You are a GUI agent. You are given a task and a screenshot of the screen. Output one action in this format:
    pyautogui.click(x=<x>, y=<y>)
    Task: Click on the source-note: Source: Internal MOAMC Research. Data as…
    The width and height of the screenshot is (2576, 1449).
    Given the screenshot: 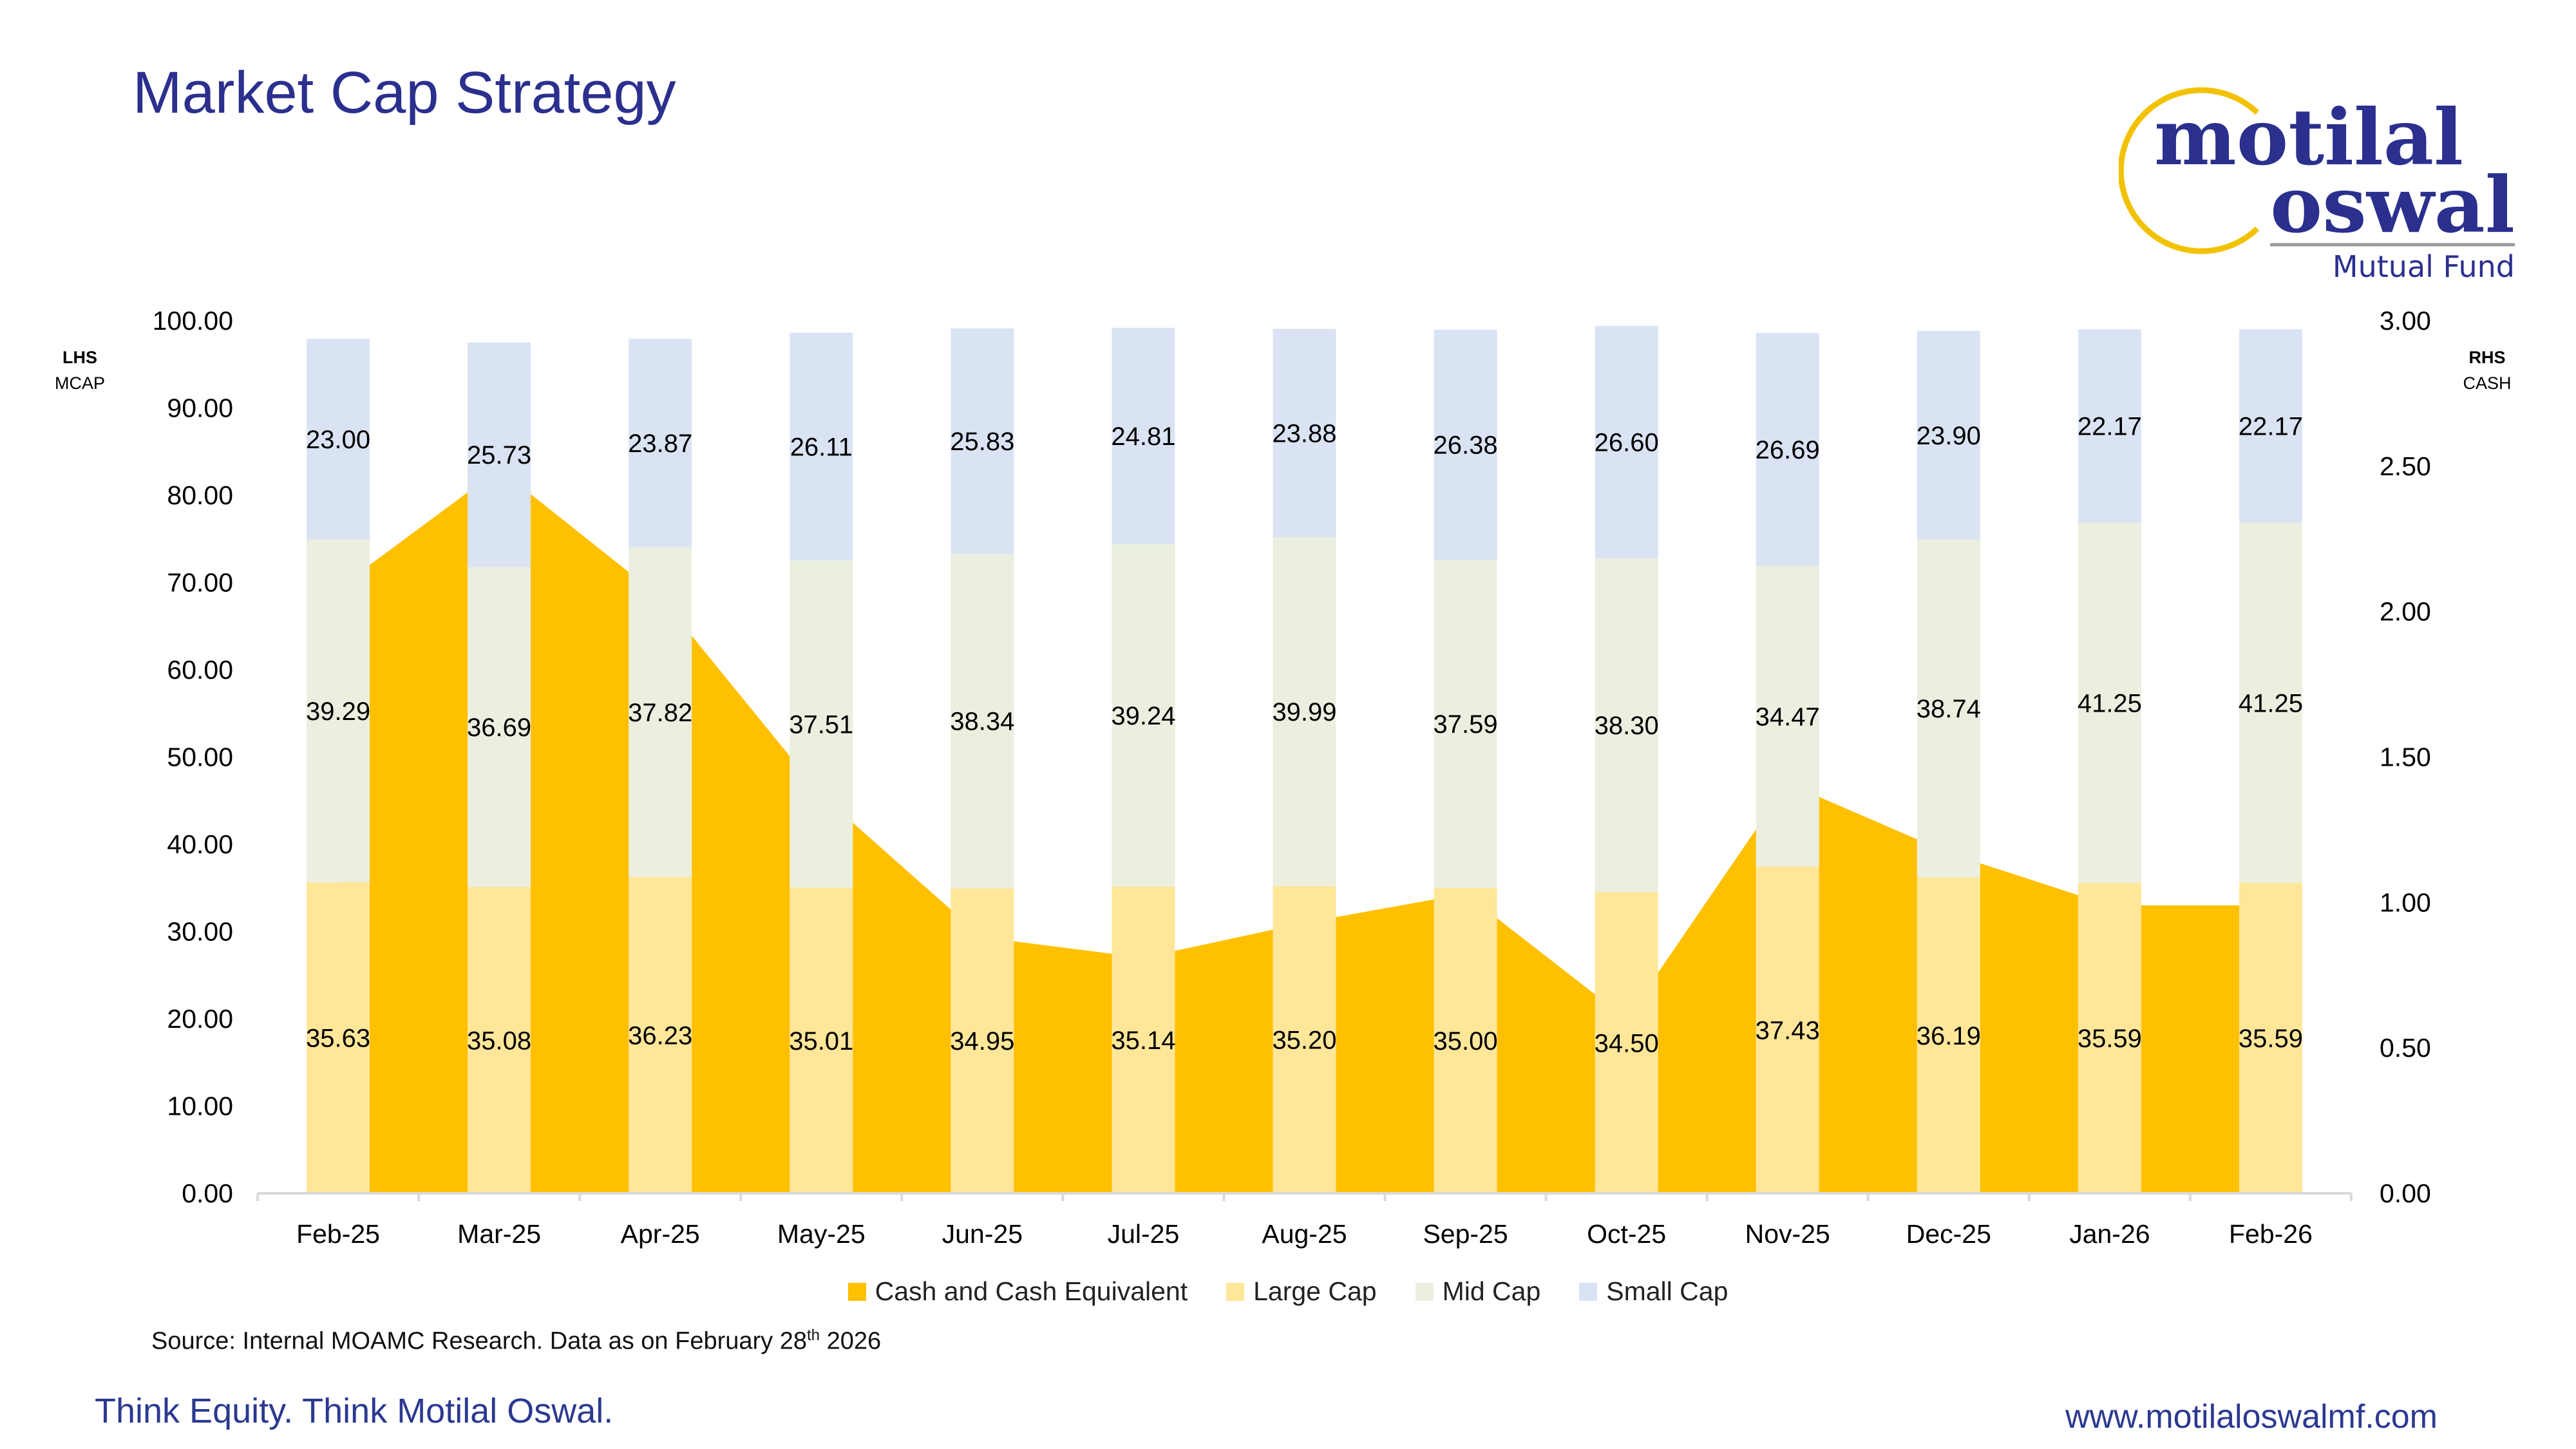 What is the action you would take?
    pyautogui.click(x=516, y=1341)
    